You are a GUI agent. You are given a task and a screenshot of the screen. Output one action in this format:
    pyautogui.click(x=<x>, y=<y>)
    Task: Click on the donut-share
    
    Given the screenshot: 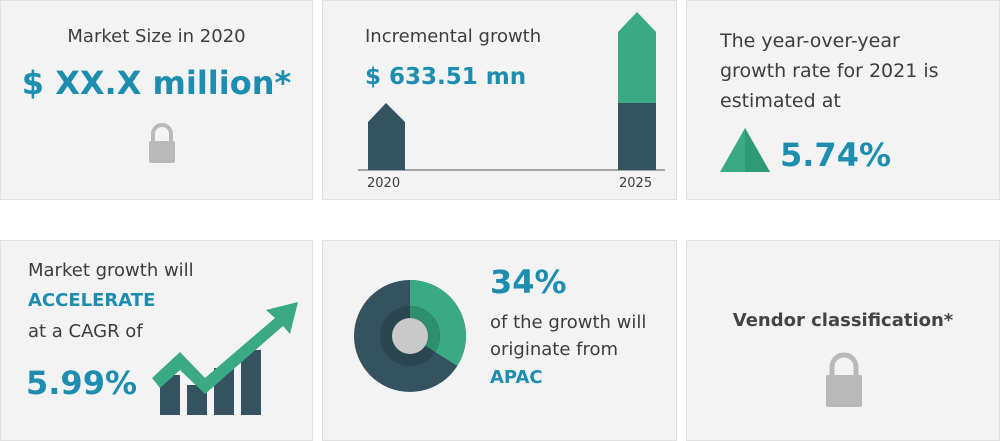 What is the action you would take?
    pyautogui.click(x=438, y=323)
    